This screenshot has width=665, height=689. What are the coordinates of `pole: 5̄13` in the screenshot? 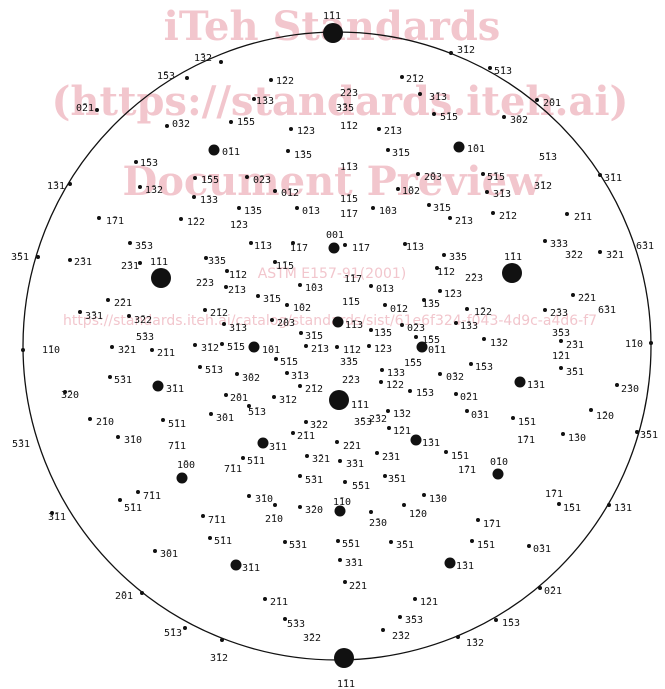 It's located at (256, 411).